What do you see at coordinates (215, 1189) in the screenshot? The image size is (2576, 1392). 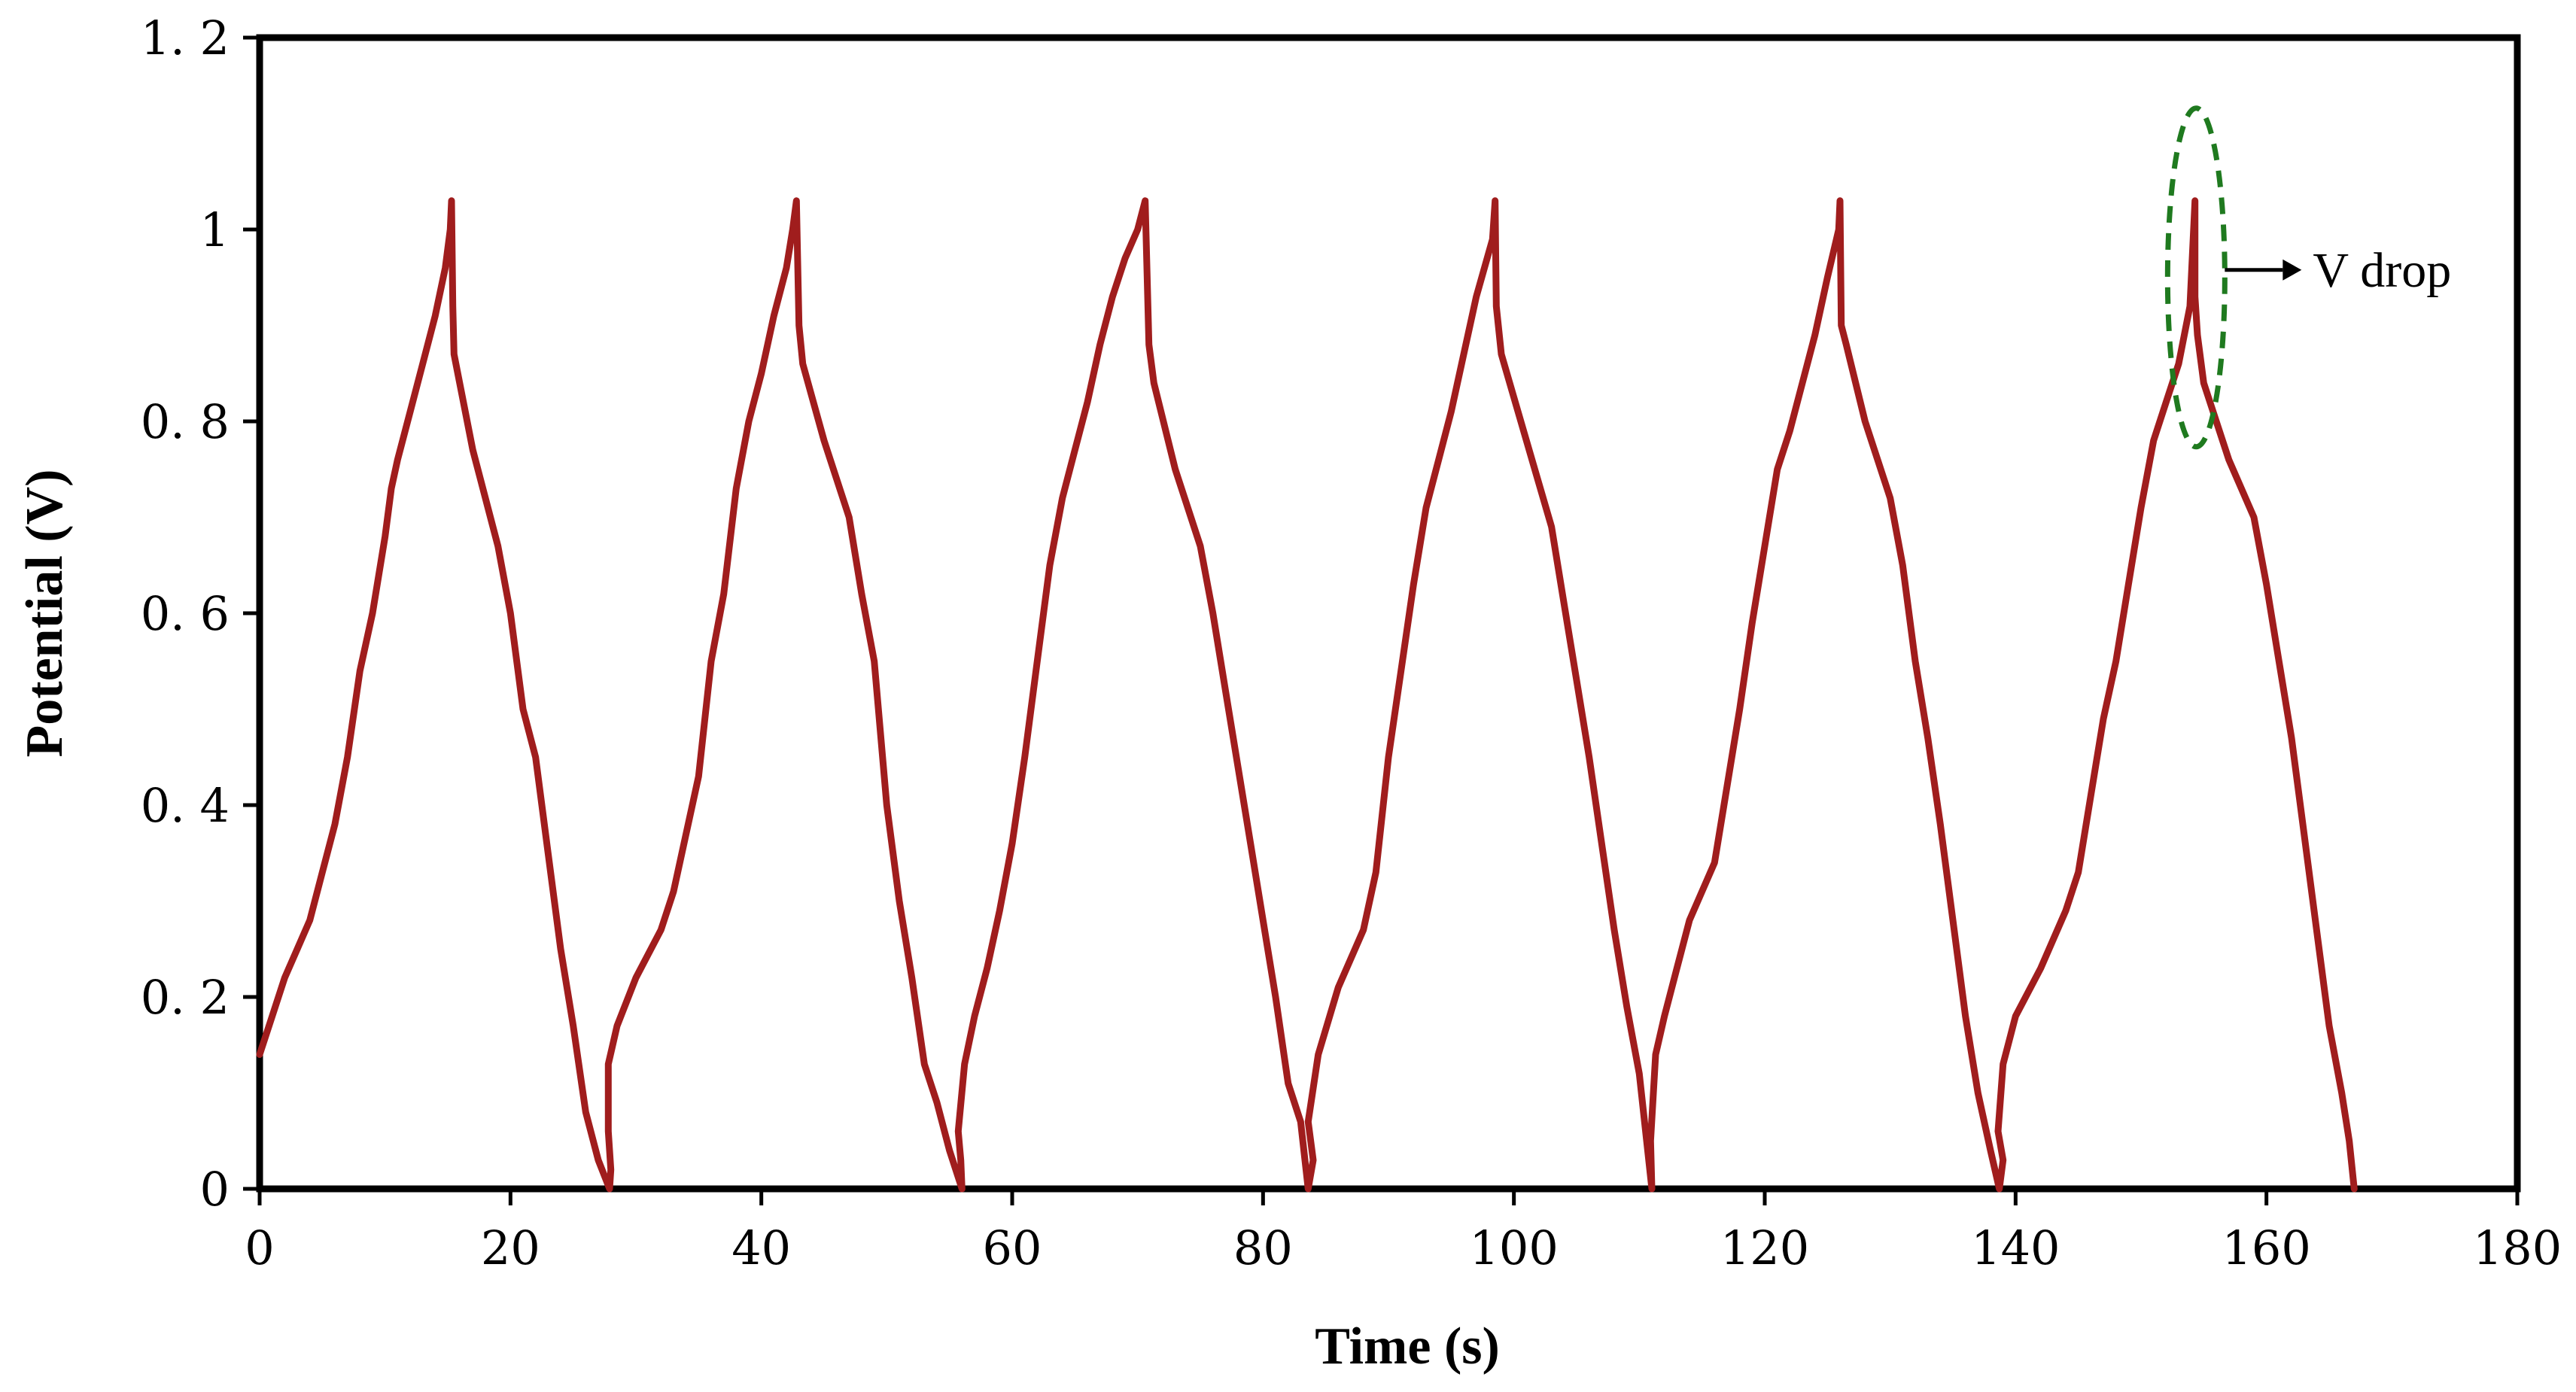 I see `y-tick-label: 0` at bounding box center [215, 1189].